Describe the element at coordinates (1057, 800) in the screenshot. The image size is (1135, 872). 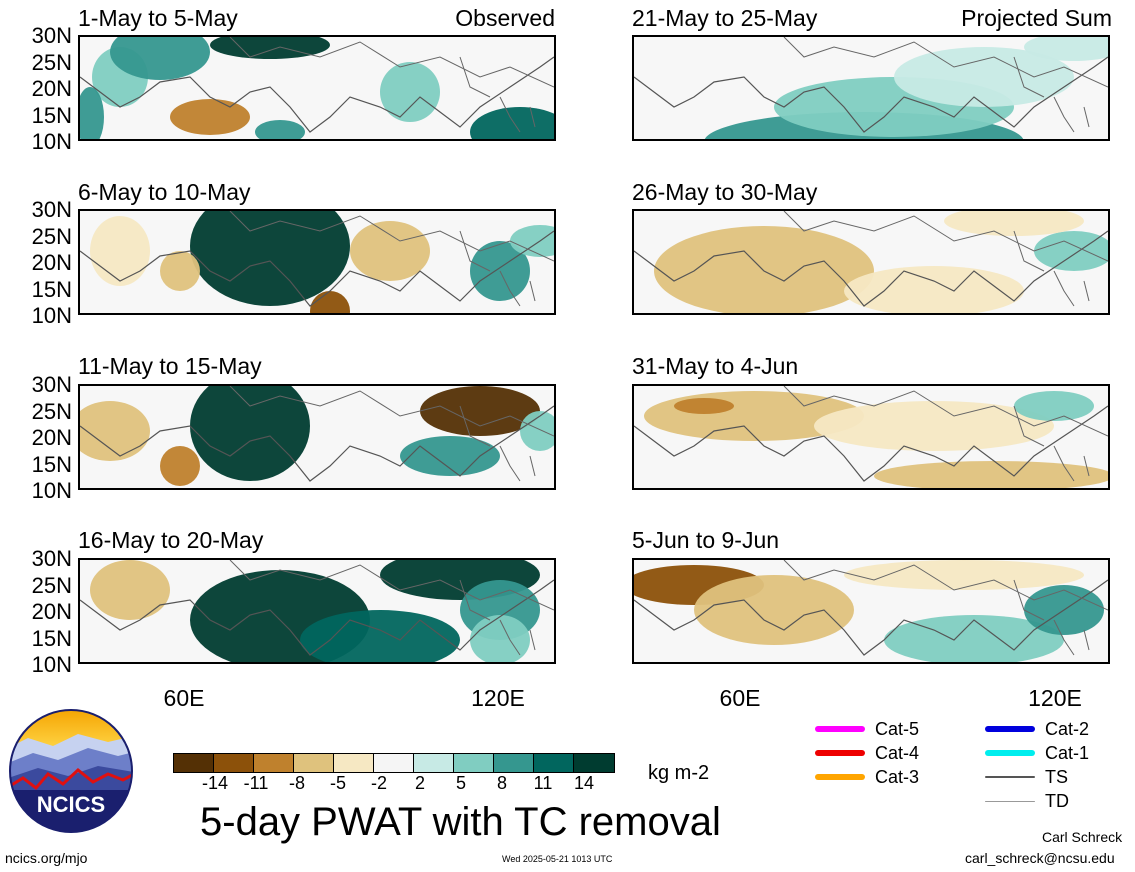
I see `legend-label: TD` at that location.